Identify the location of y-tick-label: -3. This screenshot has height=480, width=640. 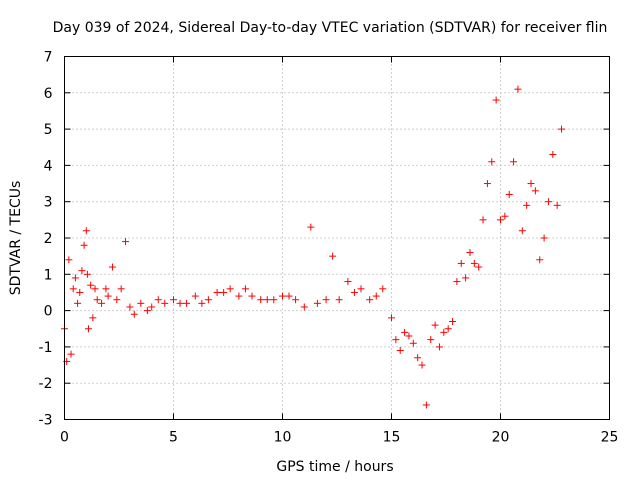
(46, 421).